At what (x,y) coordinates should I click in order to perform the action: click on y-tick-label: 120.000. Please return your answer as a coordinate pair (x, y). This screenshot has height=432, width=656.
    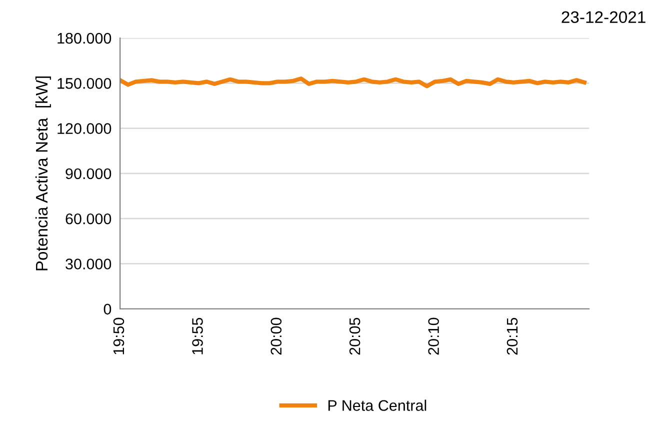
    Looking at the image, I should click on (85, 128).